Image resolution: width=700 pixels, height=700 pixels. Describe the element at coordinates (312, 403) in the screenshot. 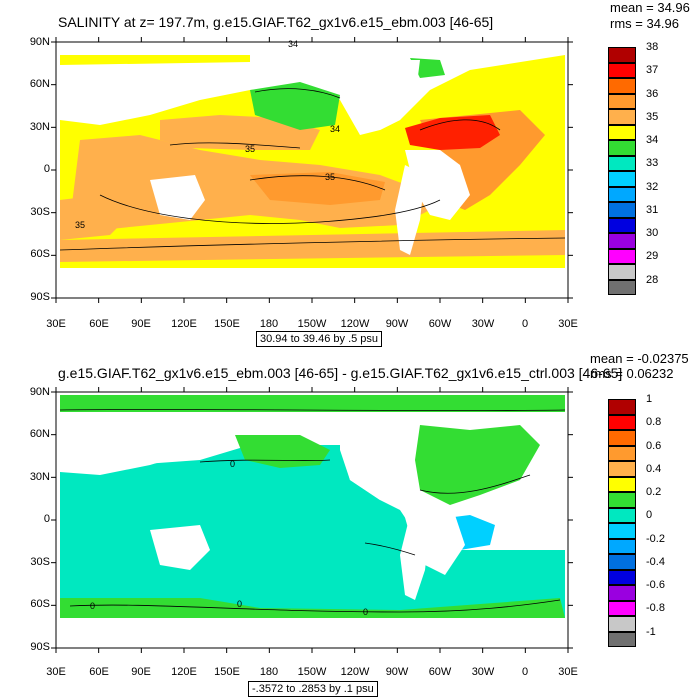

I see `arctic-green-band` at that location.